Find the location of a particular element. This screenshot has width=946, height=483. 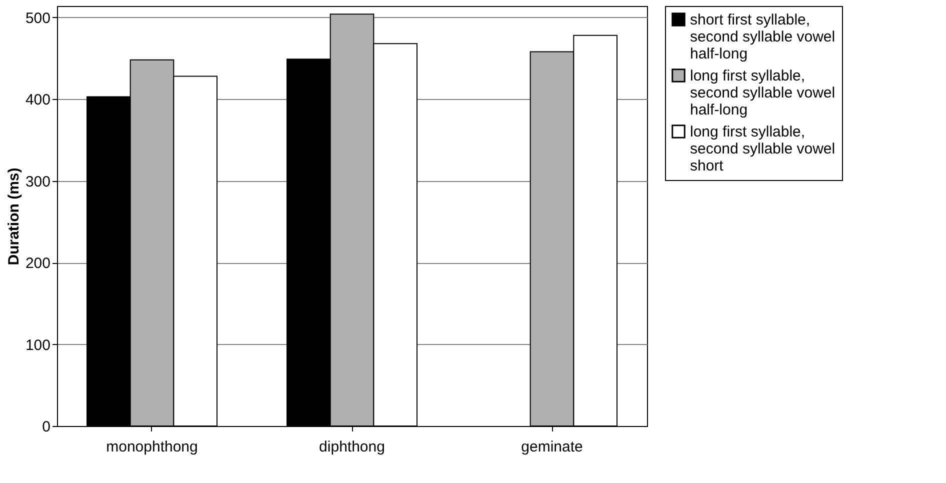

legend-label: long first syllable, second syllable vowel short is located at coordinates (763, 149).